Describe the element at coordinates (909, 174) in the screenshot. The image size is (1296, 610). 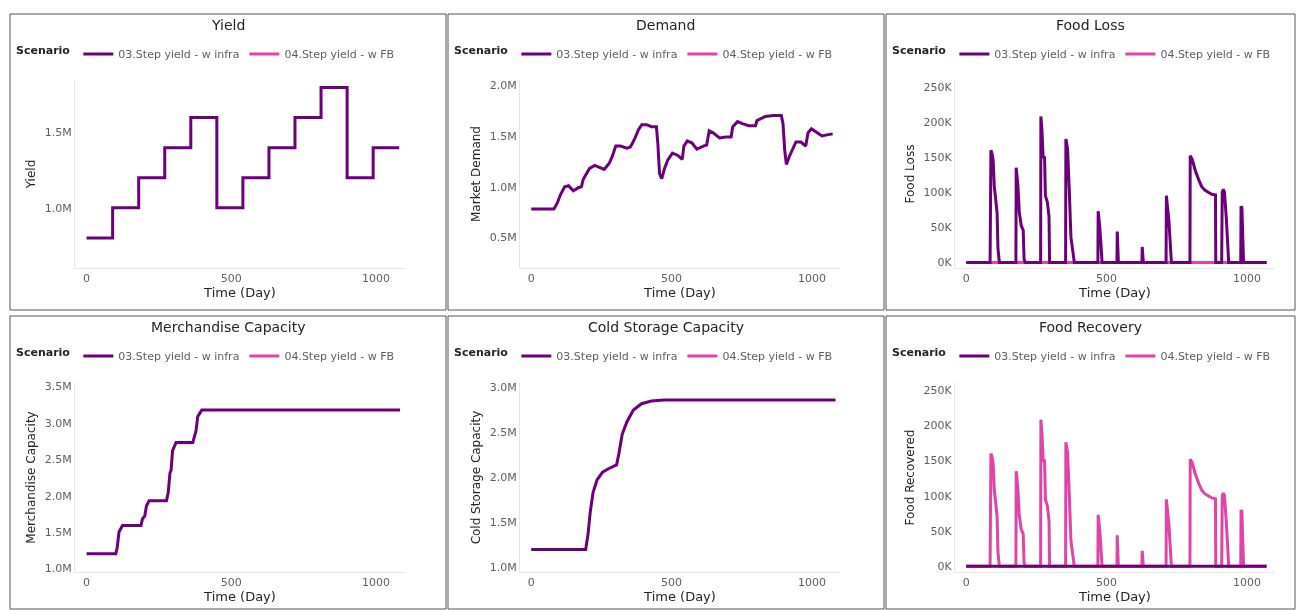
I see `y-axis-title: Food Loss` at that location.